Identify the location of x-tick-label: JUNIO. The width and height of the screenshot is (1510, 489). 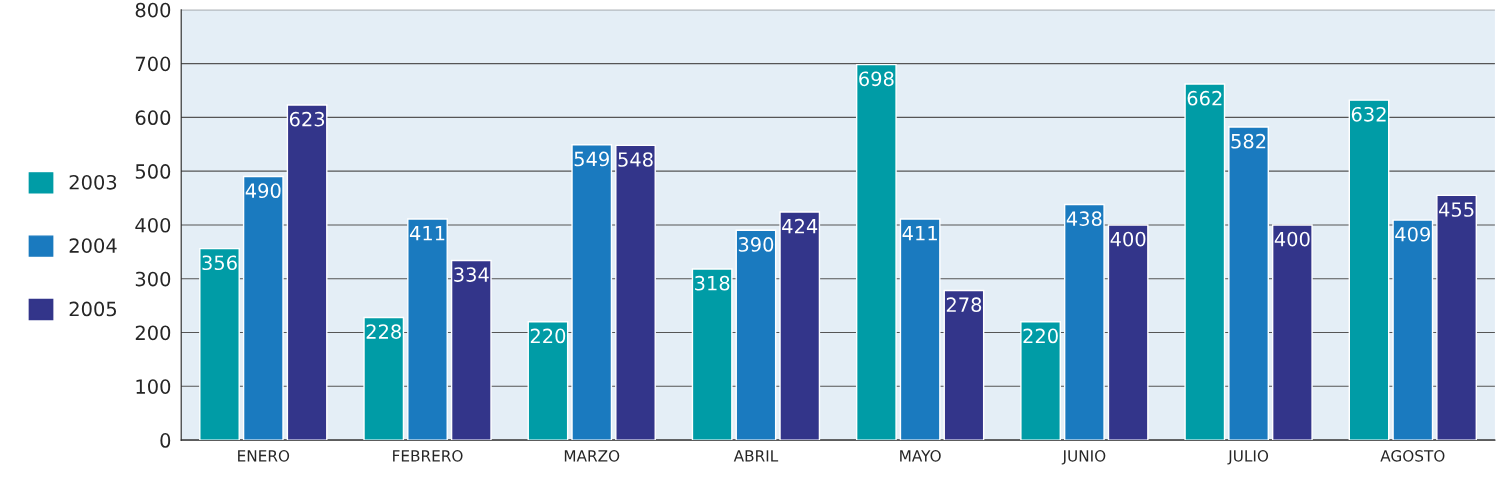
(1083, 457).